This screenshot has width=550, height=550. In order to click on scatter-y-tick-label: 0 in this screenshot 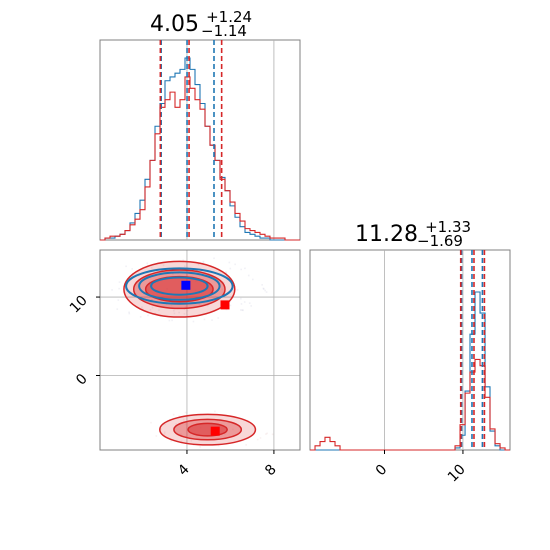, I will do `click(82, 380)`.